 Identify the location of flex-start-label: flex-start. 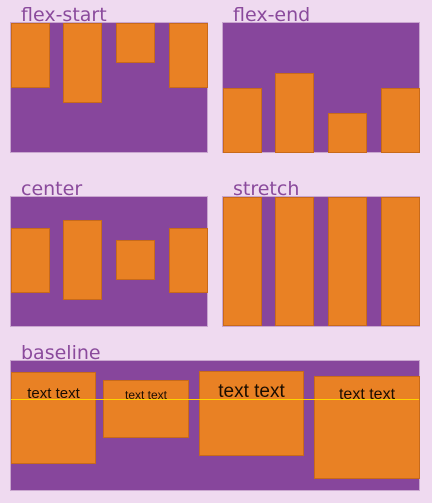
(64, 15).